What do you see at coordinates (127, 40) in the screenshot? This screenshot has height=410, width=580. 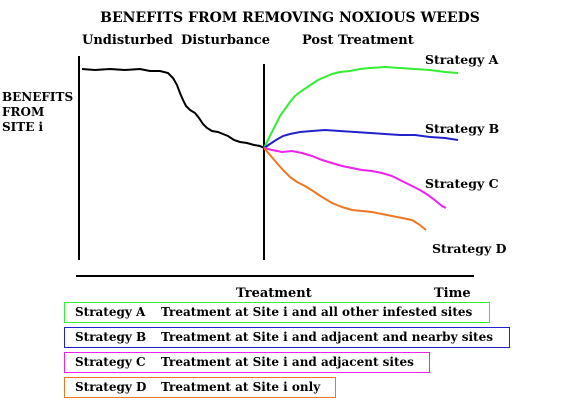 I see `phase-label-undisturbed: Undisturbed` at bounding box center [127, 40].